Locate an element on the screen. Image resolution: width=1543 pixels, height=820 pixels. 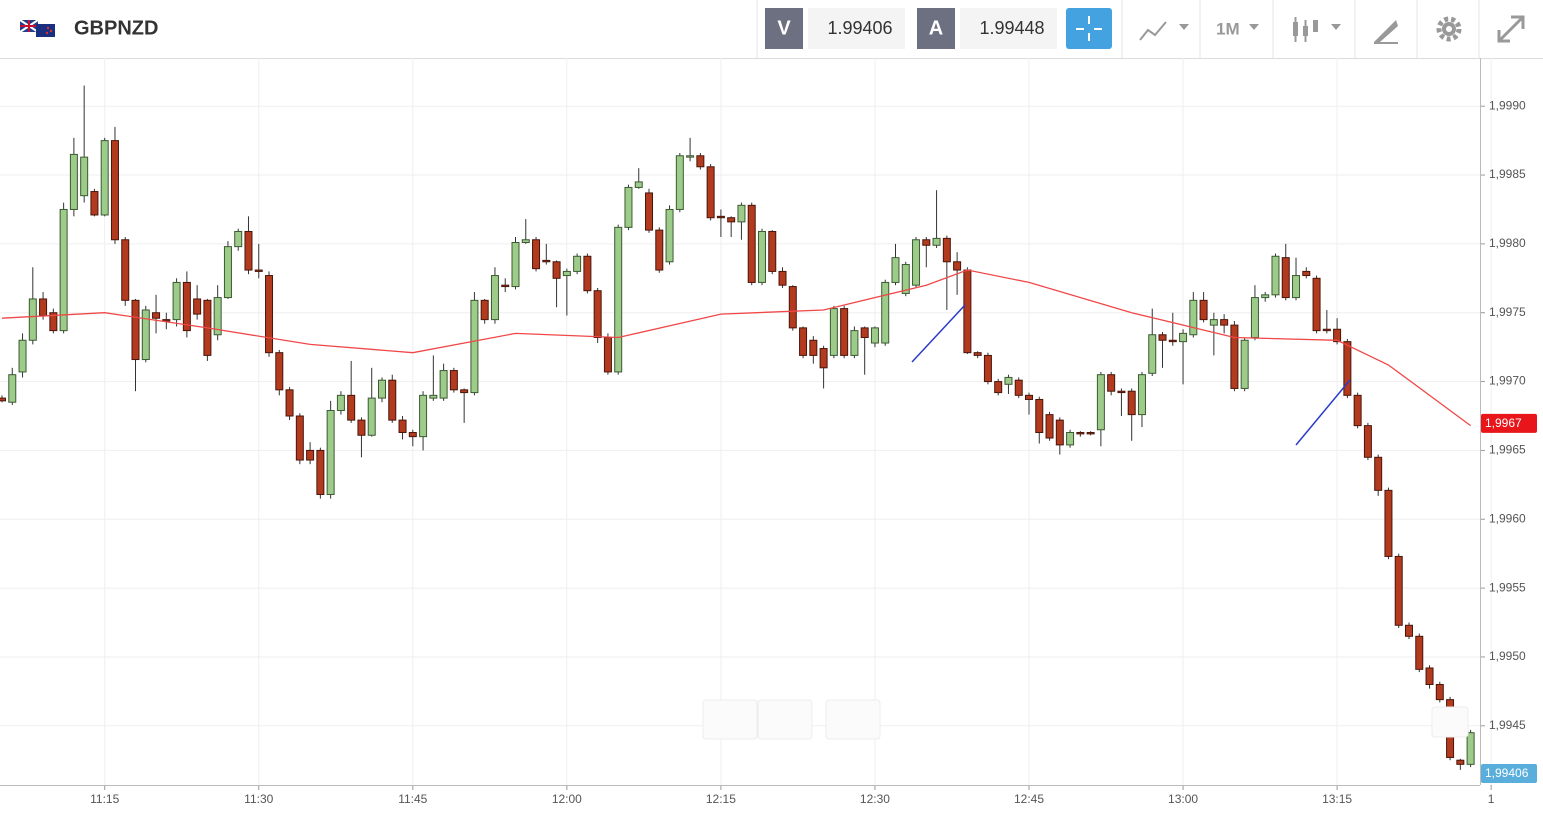
y-tick-label: 1,9965 is located at coordinates (1507, 450).